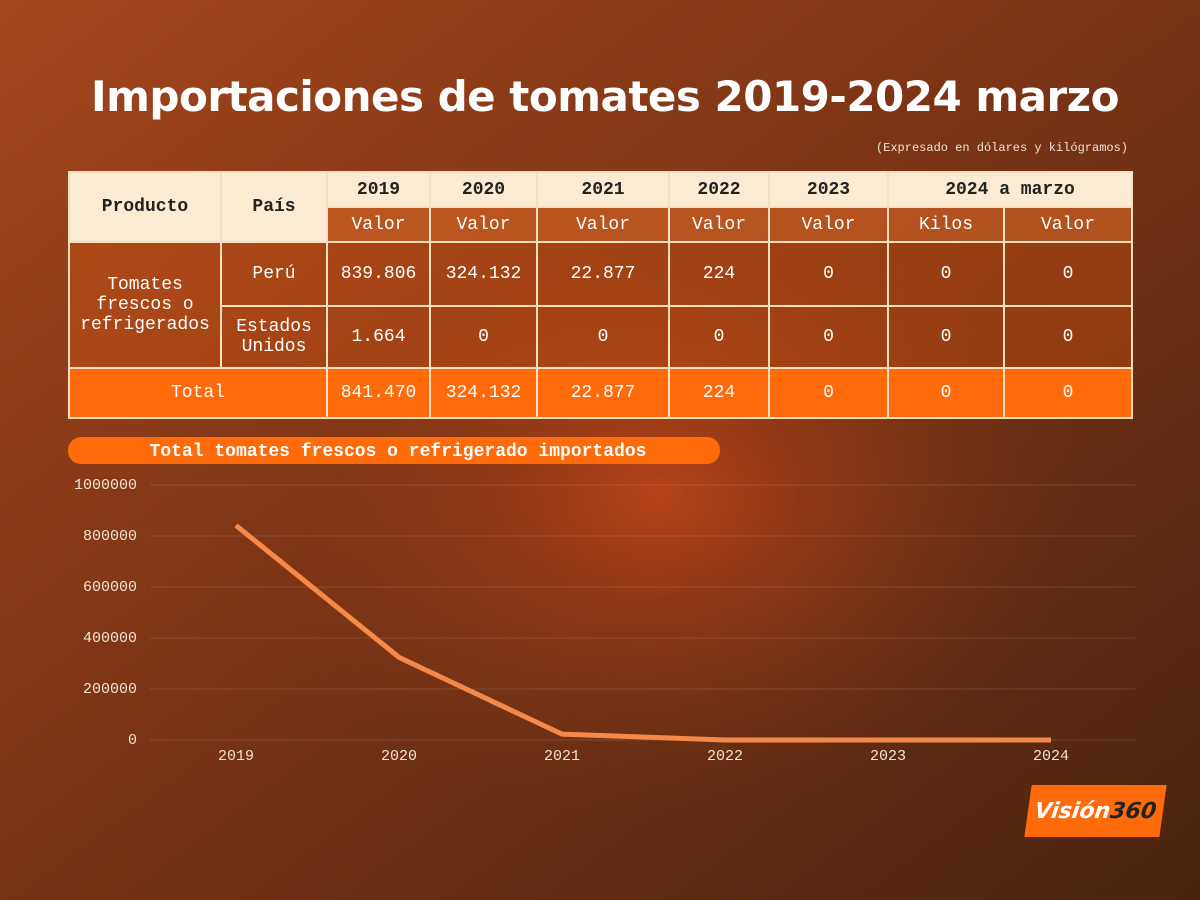  Describe the element at coordinates (725, 756) in the screenshot. I see `x-tick-label: 2022` at that location.